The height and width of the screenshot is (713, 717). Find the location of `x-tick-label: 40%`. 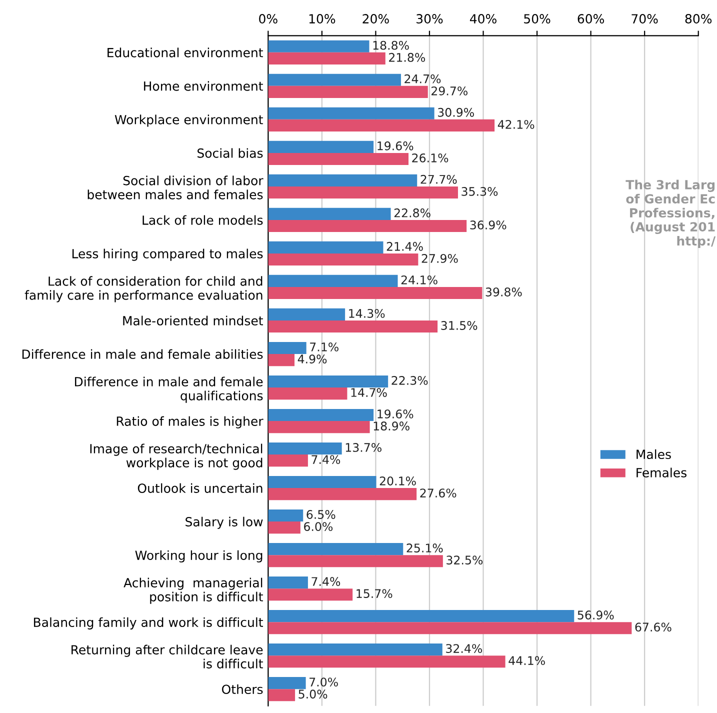

x-tick-label: 40% is located at coordinates (483, 19).